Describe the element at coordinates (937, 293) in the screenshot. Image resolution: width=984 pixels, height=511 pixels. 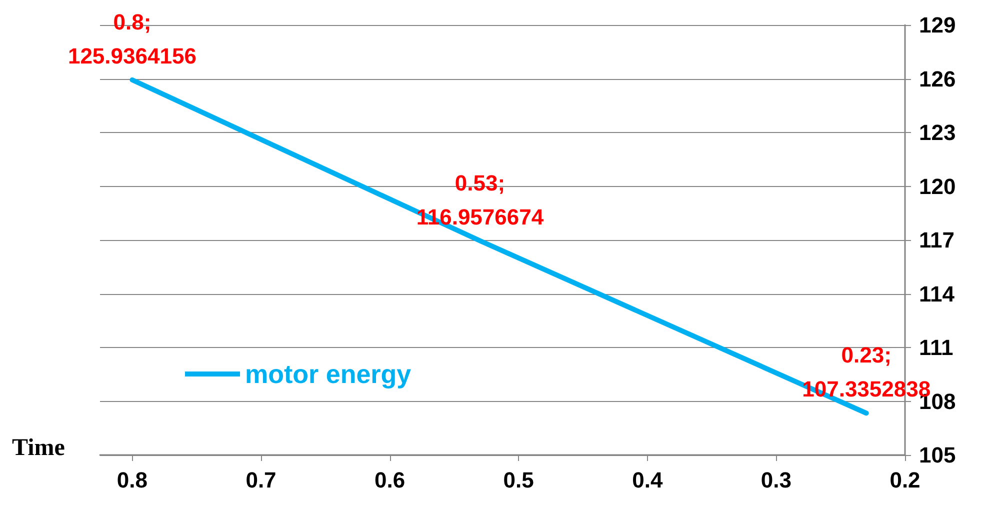
I see `y-tick-label: 114` at that location.